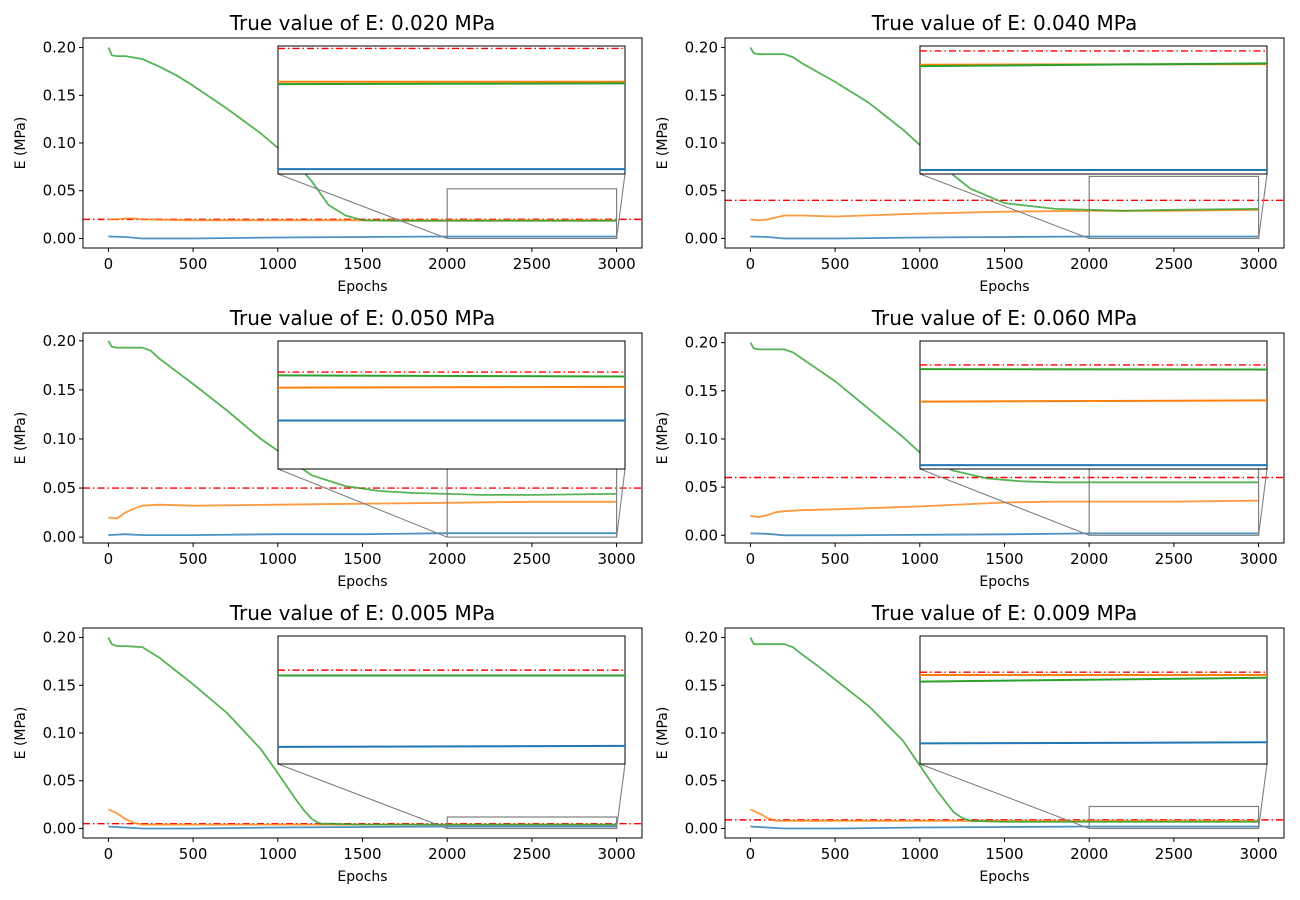 The width and height of the screenshot is (1300, 900). What do you see at coordinates (1004, 23) in the screenshot?
I see `chart-title: True value of E: 0.040 MPa` at bounding box center [1004, 23].